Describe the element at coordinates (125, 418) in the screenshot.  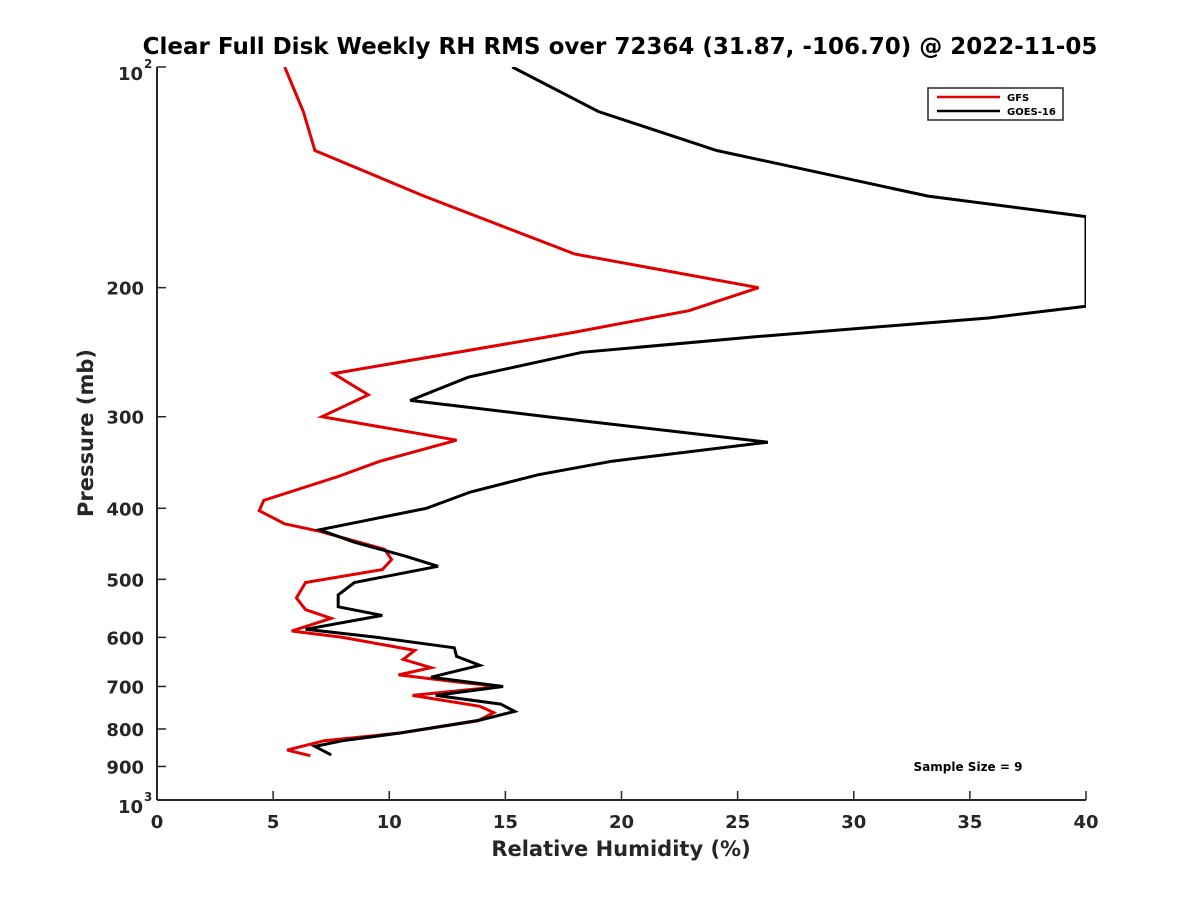
I see `y-tick-label: 300` at that location.